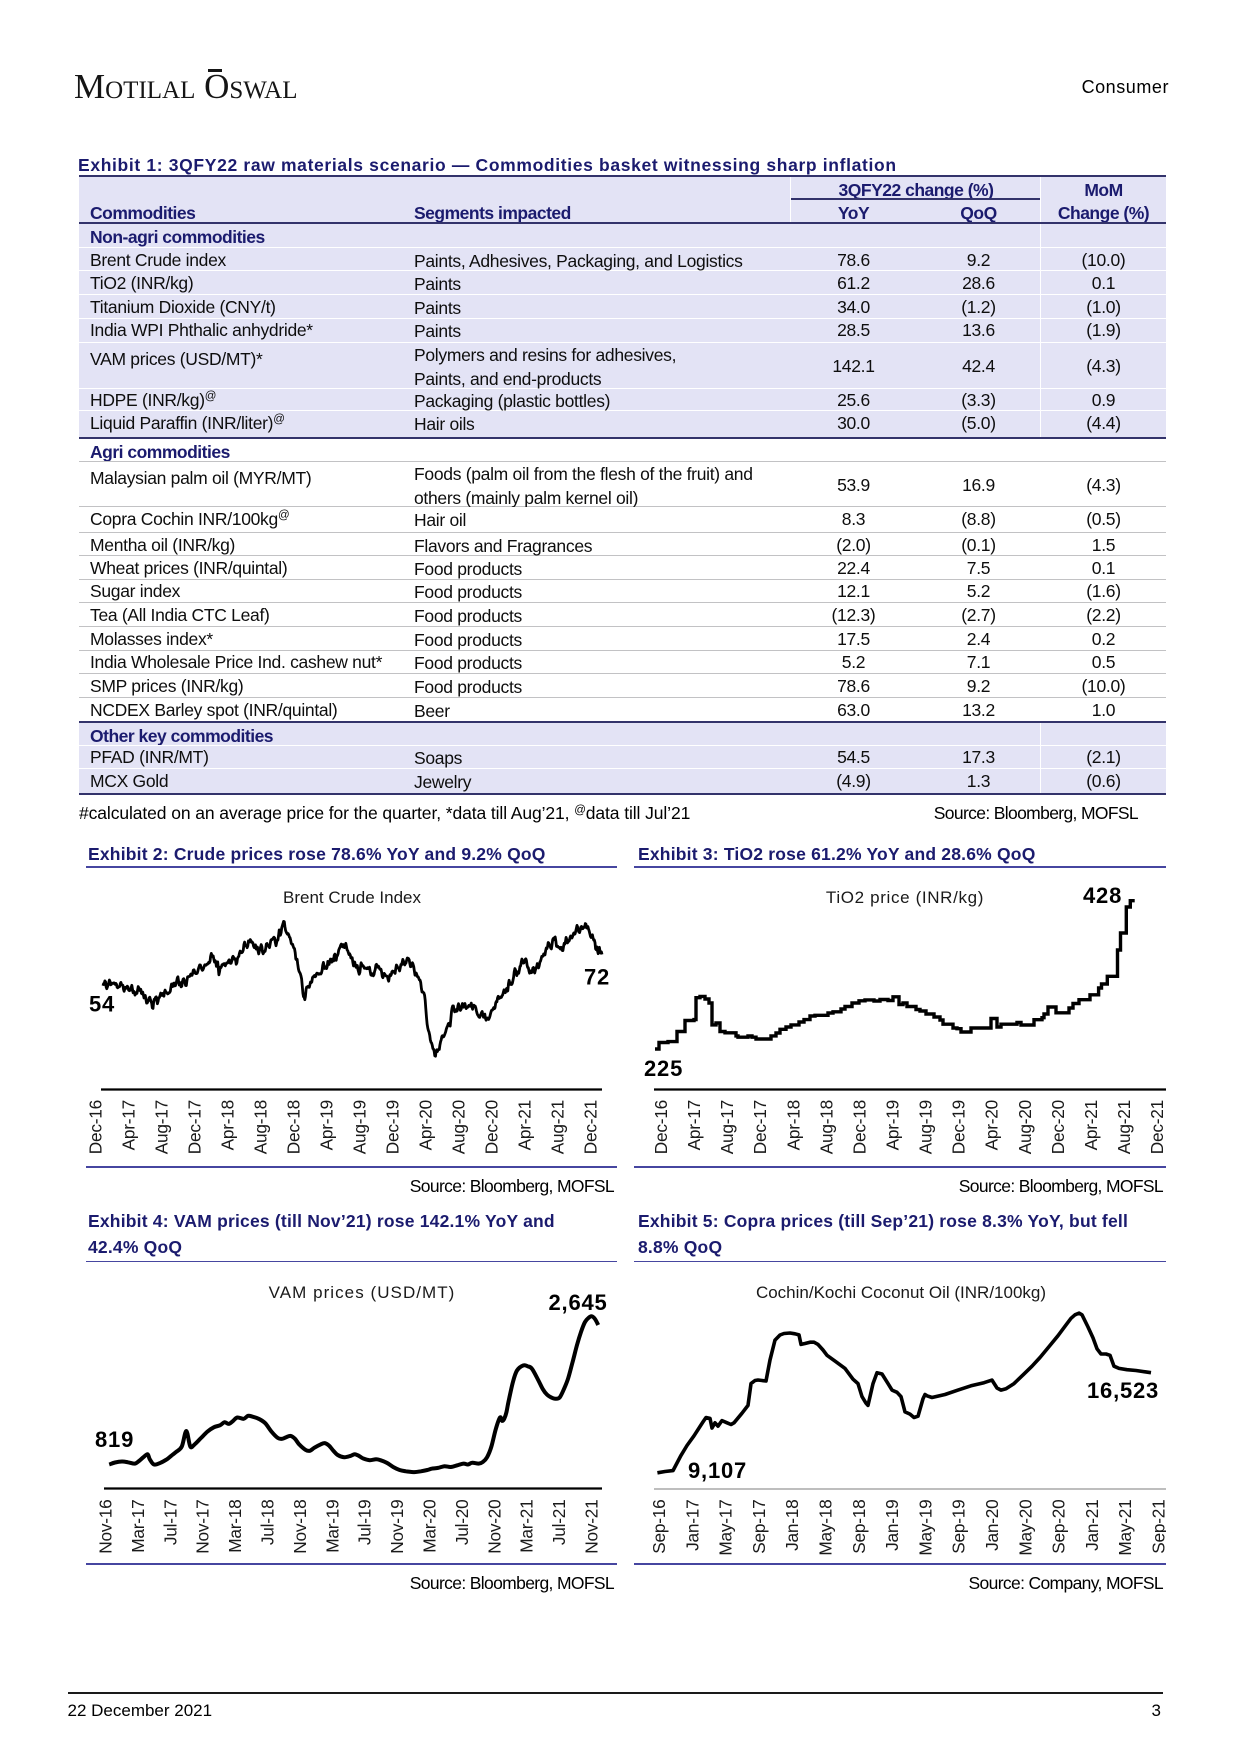 This screenshot has width=1241, height=1755. What do you see at coordinates (901, 1292) in the screenshot?
I see `svg-text:Cochin/Kochi Coconut Oil (INR/: Cochin/Kochi Coconut Oil (INR/100kg)` at bounding box center [901, 1292].